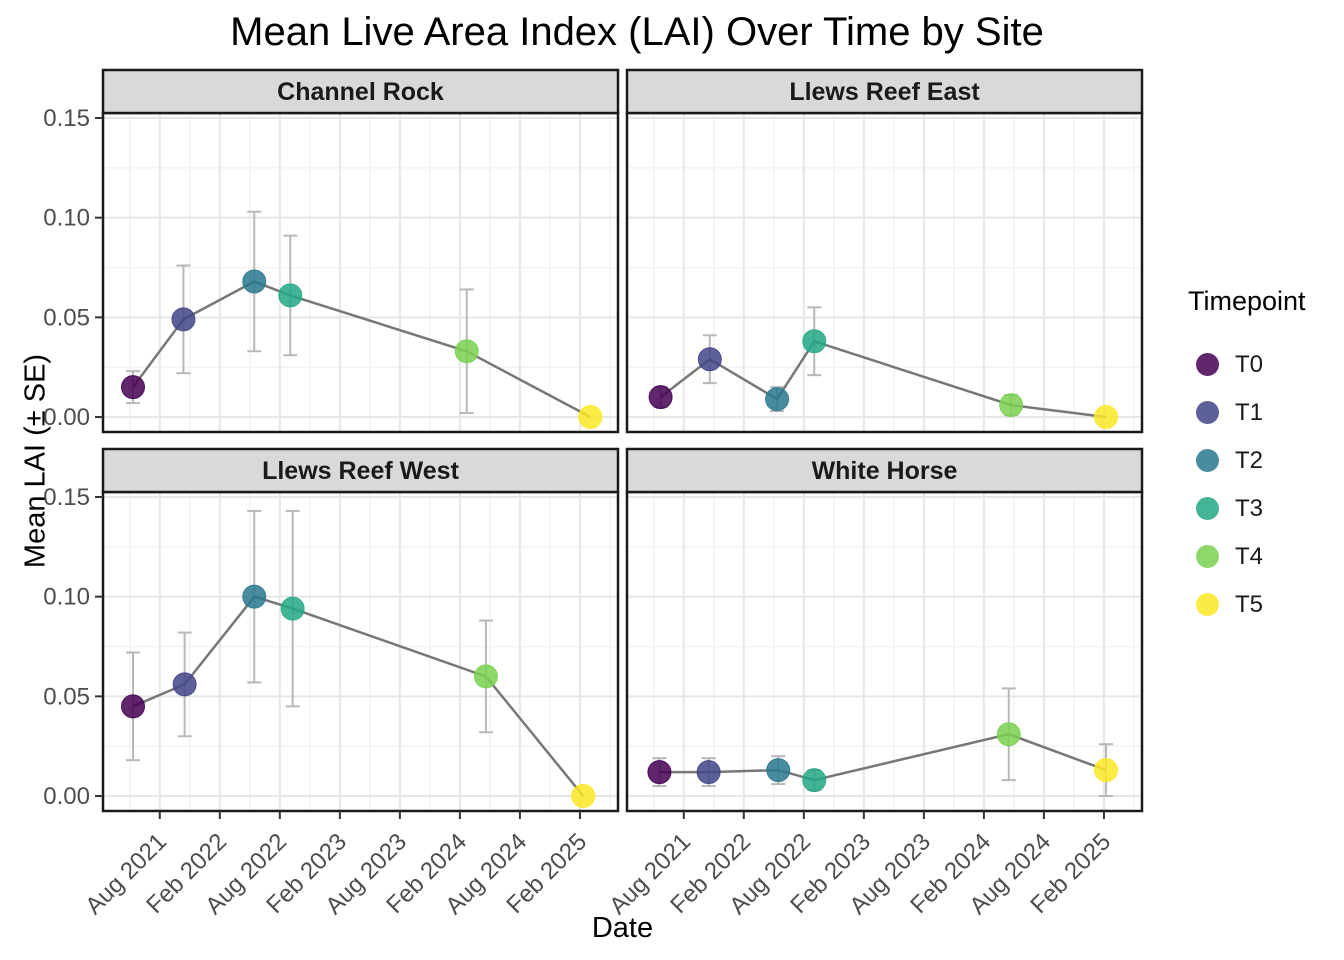 The width and height of the screenshot is (1344, 960). Describe the element at coordinates (1207, 604) in the screenshot. I see `legend-key-dot-T5` at that location.